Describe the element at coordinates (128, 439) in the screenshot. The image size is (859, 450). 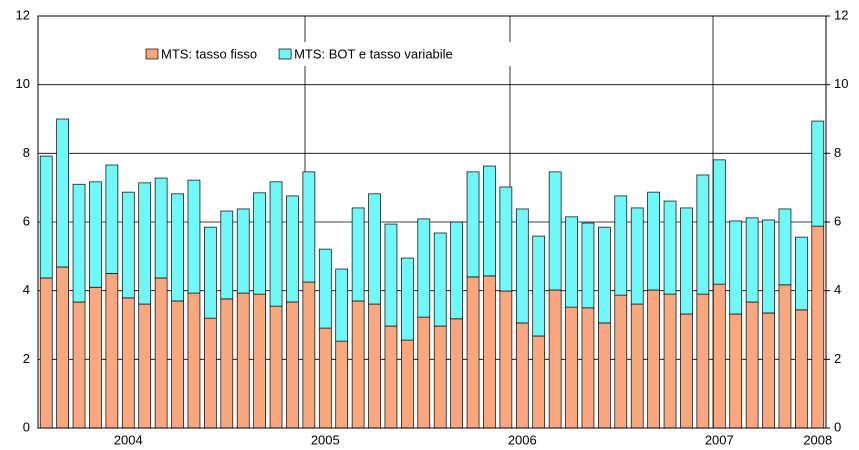
I see `x-tick-label: 2004` at that location.